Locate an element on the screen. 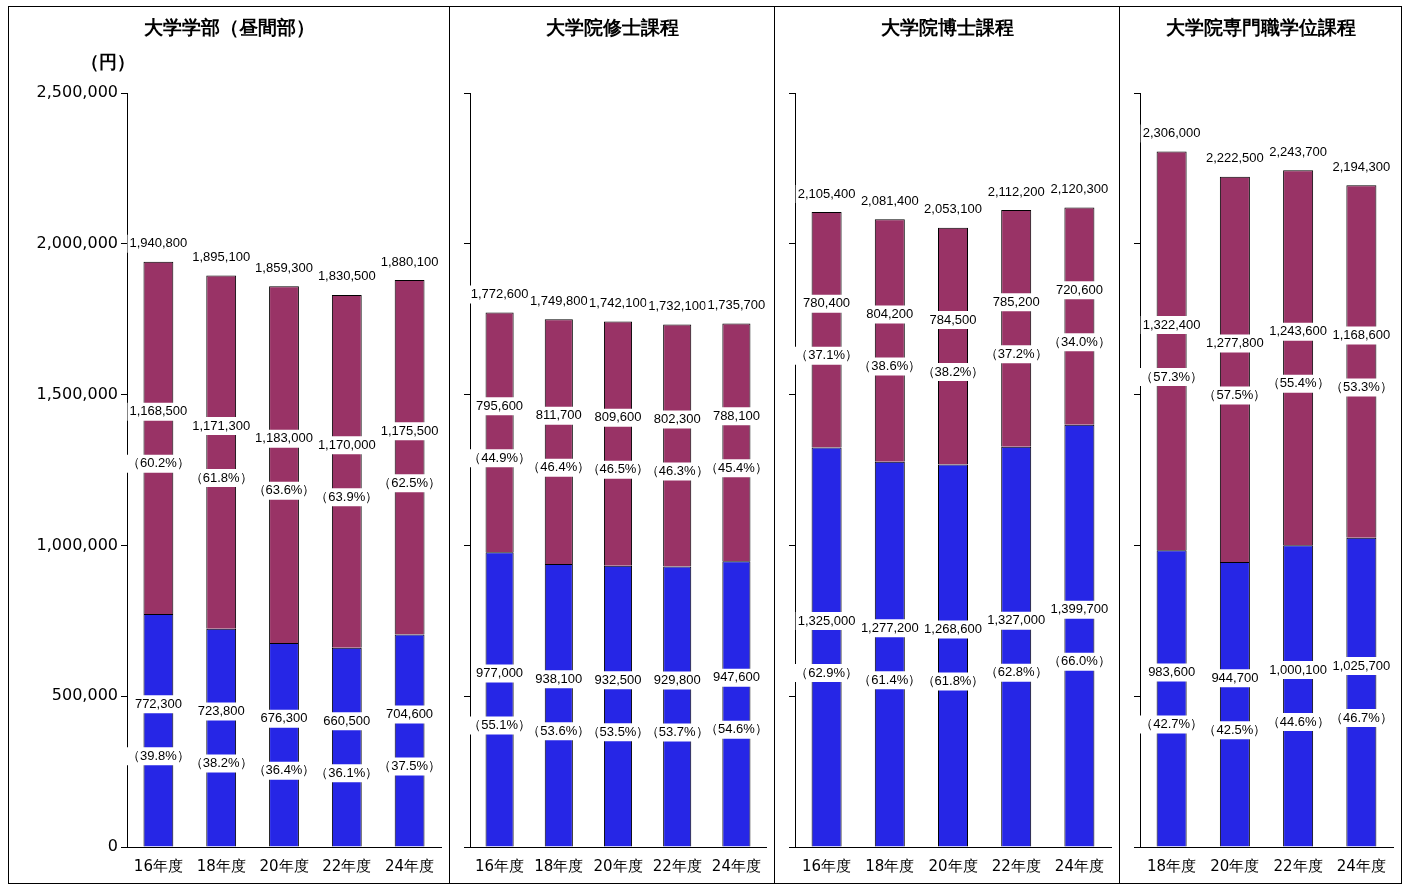  total-label: 2,081,400 is located at coordinates (889, 200).